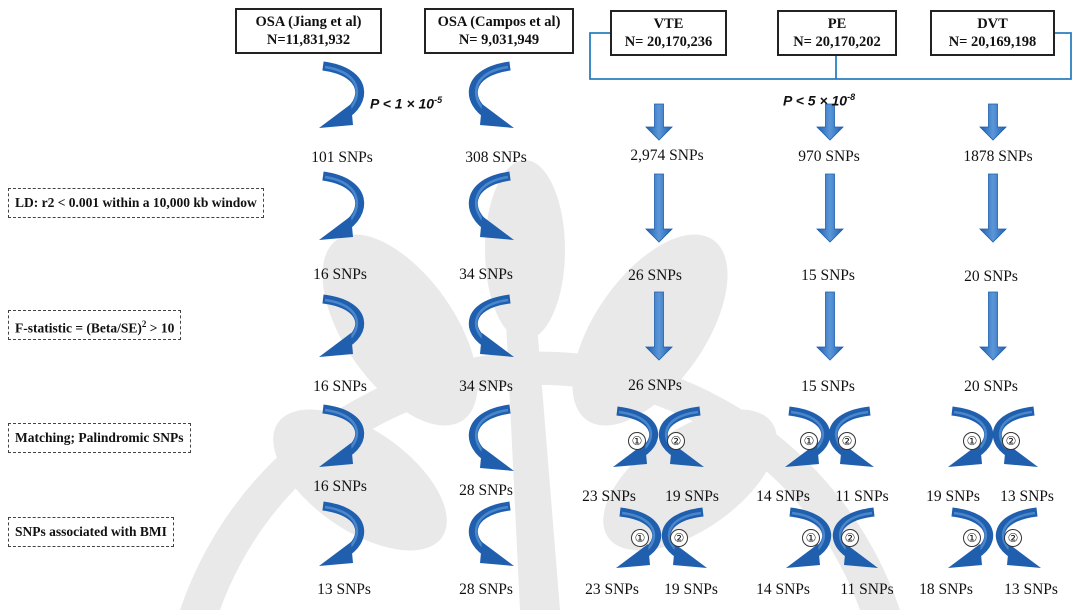 The width and height of the screenshot is (1080, 610). Describe the element at coordinates (499, 22) in the screenshot. I see `source-name: OSA (Campos et al)` at that location.